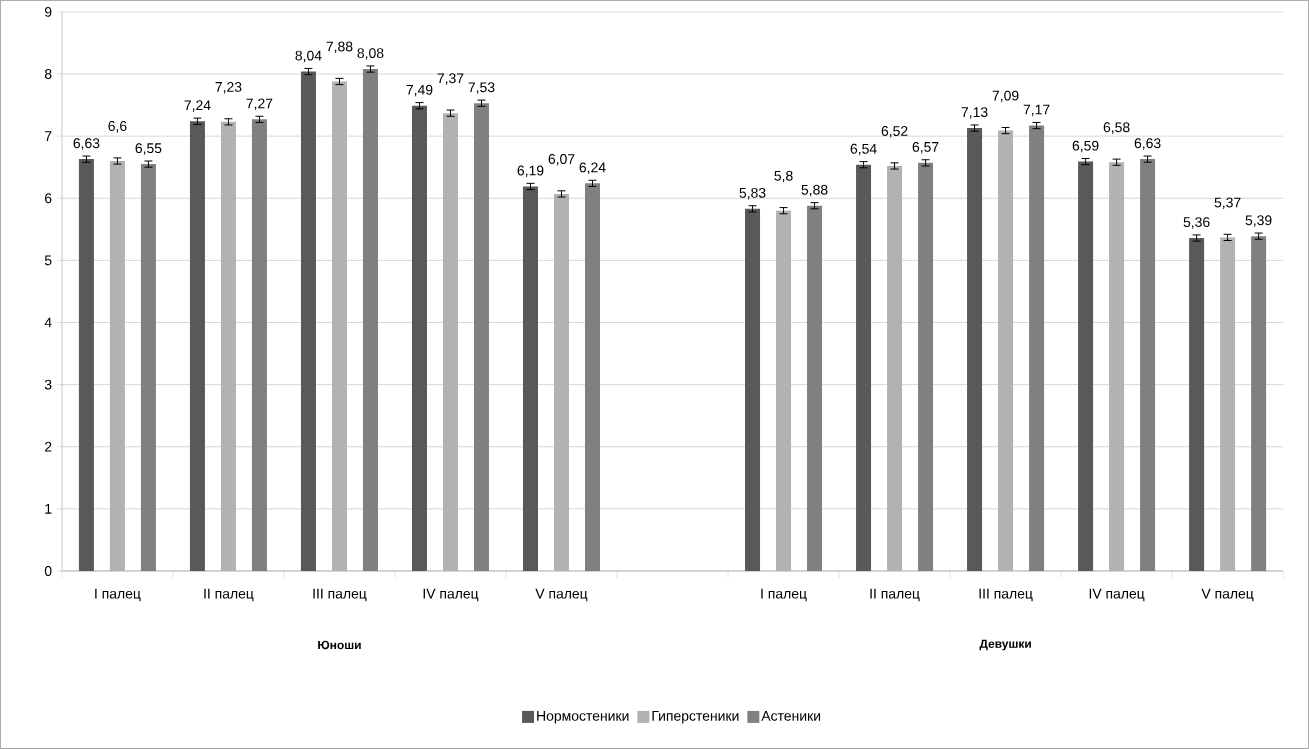  What do you see at coordinates (48, 11) in the screenshot?
I see `y-tick-label: 9` at bounding box center [48, 11].